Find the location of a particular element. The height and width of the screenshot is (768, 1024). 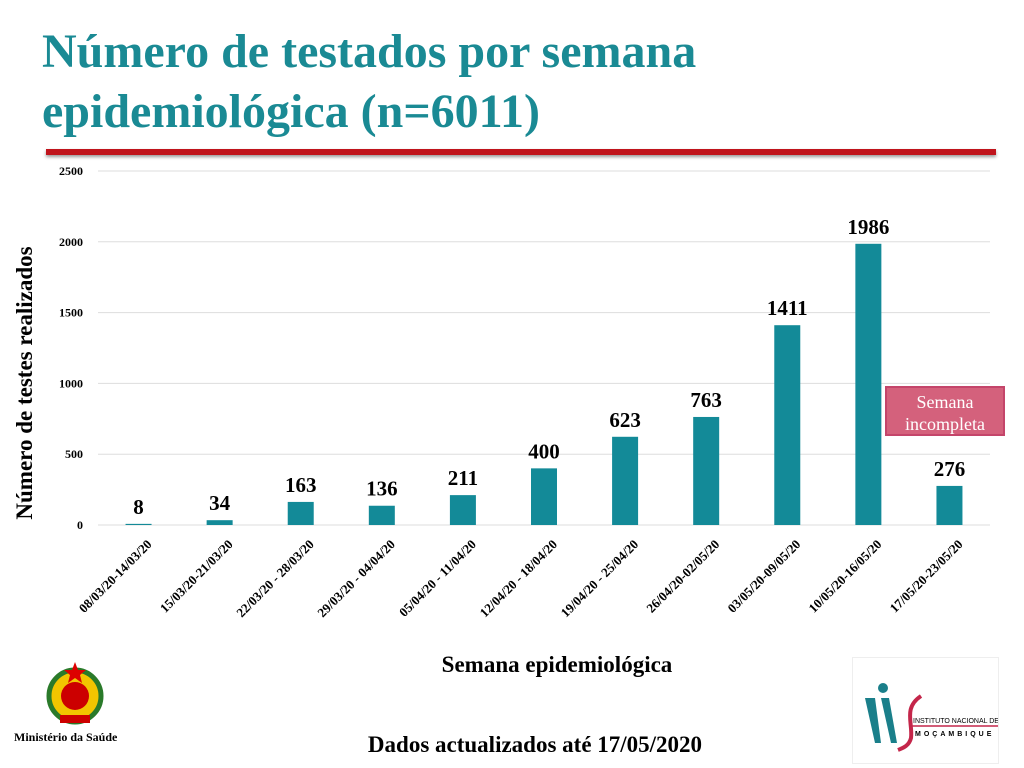

svg-text: MOÇAMBIQUE is located at coordinates (954, 734).